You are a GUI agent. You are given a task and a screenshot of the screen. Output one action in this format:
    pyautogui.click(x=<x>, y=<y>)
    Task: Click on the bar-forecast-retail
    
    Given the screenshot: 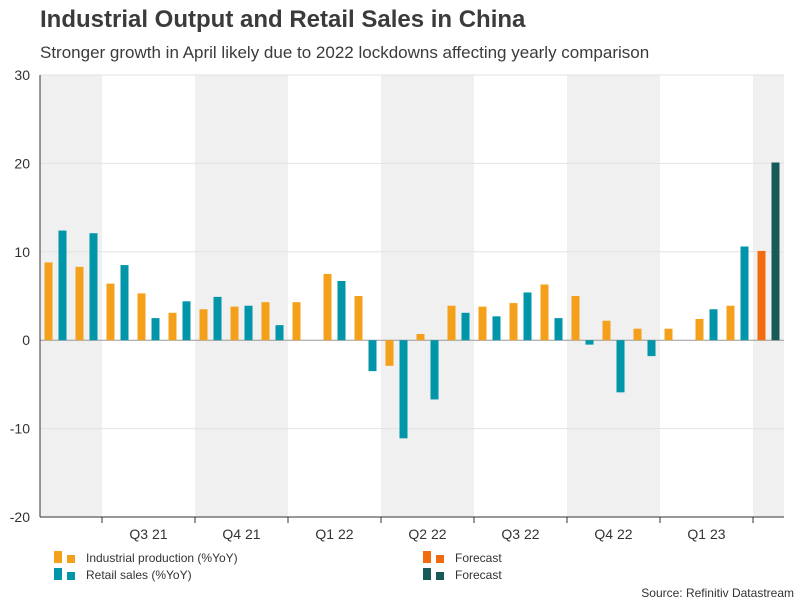 What is the action you would take?
    pyautogui.click(x=775, y=251)
    